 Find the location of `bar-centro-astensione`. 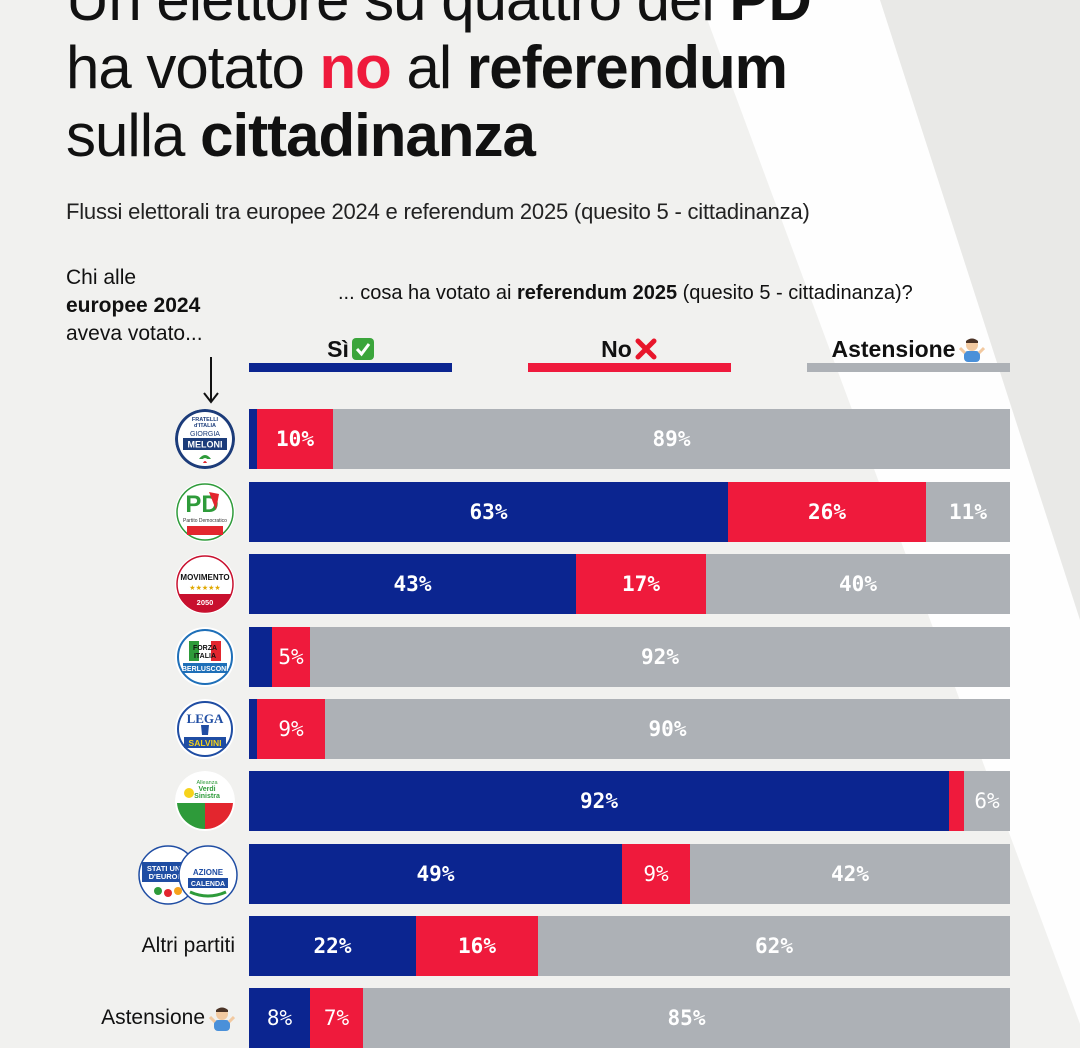

bar-centro-astensione is located at coordinates (850, 874).